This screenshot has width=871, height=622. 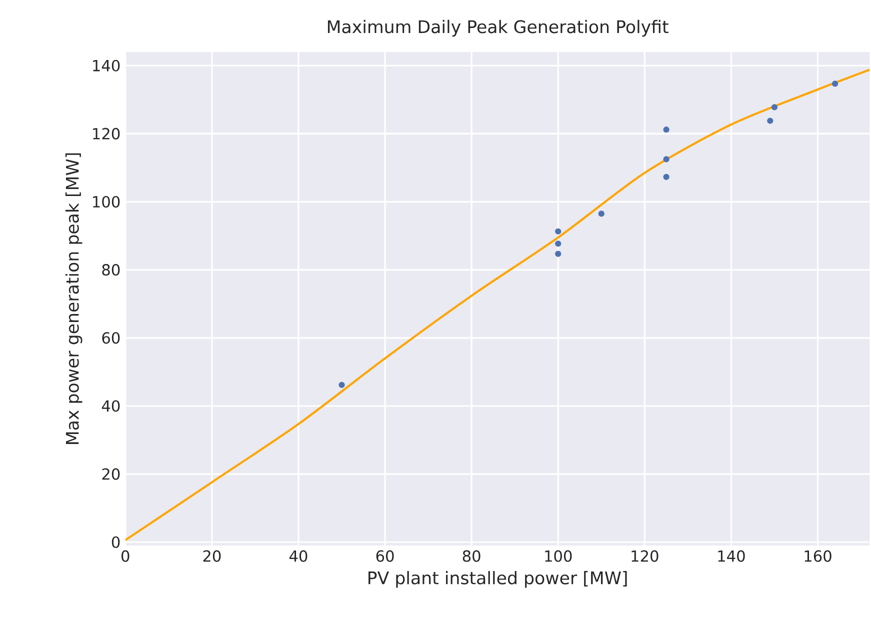 I want to click on y-tick-label: 100, so click(x=106, y=202).